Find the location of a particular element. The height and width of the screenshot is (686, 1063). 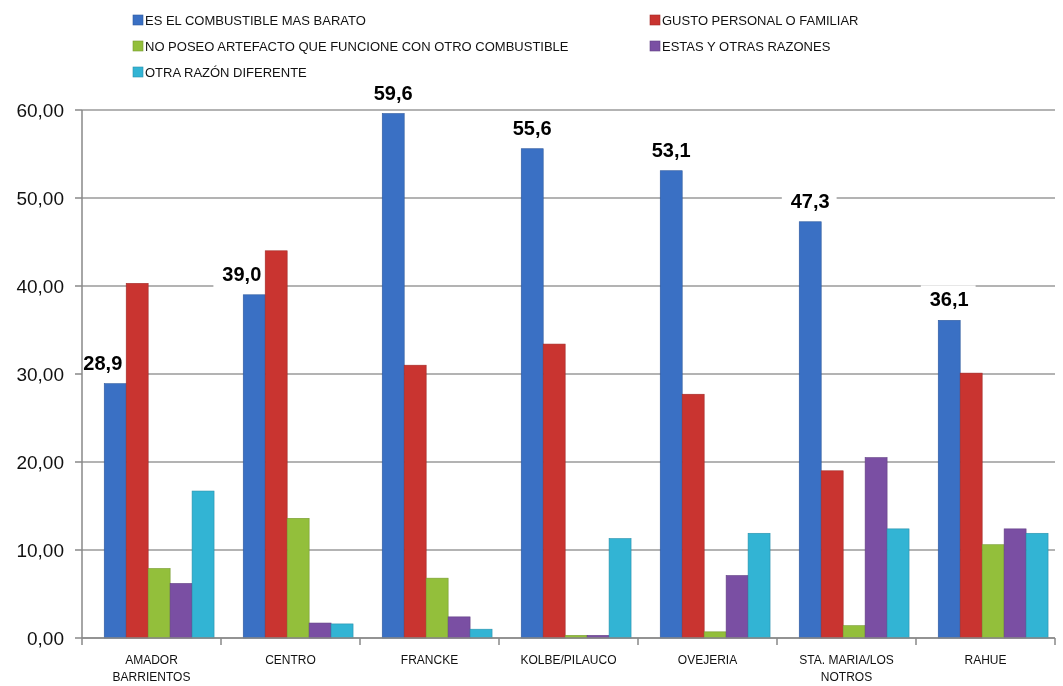

legend-label: ES EL COMBUSTIBLE MAS BARATO is located at coordinates (255, 20).